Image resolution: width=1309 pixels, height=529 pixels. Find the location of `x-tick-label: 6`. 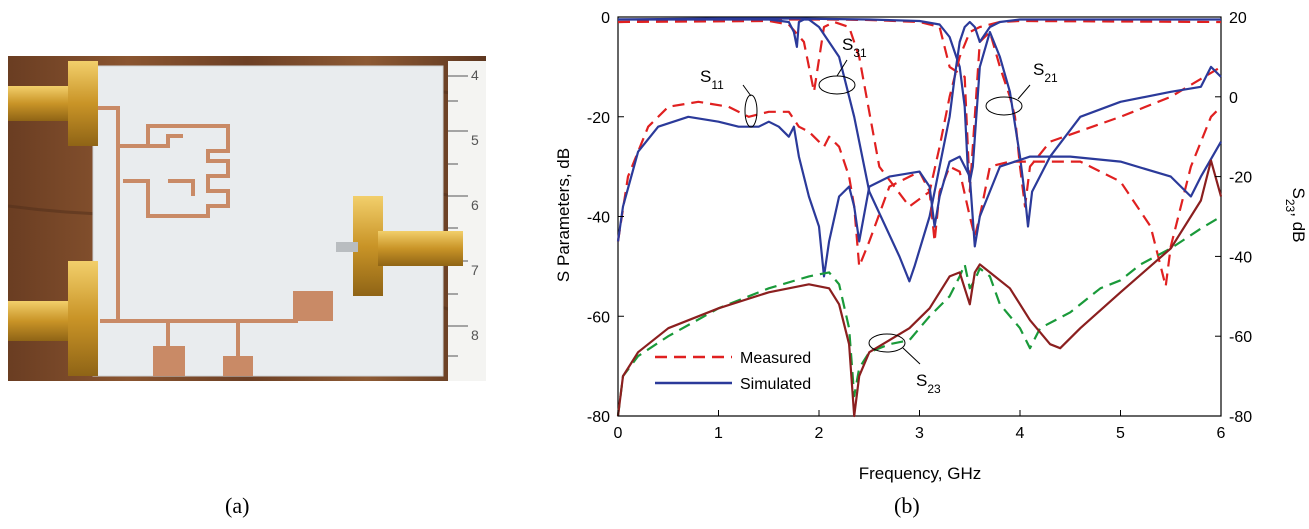

x-tick-label: 6 is located at coordinates (1221, 433).